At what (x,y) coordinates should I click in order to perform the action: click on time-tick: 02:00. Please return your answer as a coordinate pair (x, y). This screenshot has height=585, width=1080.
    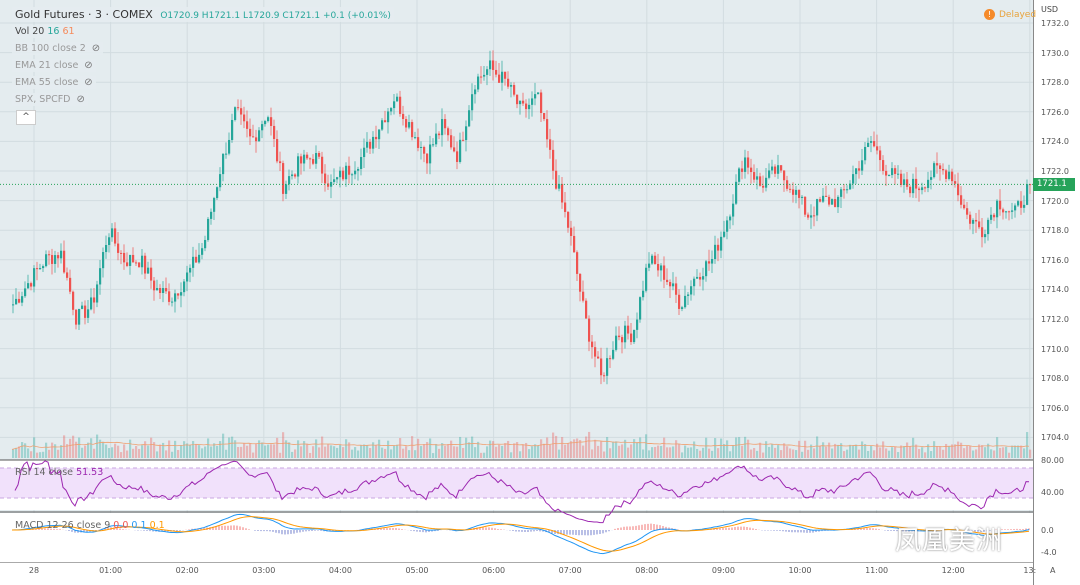
    Looking at the image, I should click on (187, 570).